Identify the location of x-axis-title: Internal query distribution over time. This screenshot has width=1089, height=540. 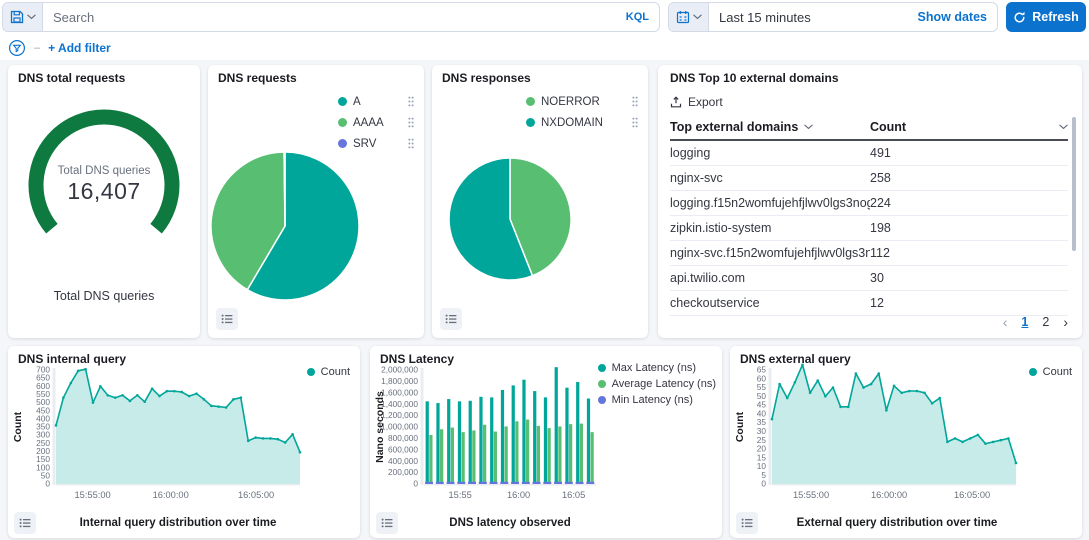
(178, 523).